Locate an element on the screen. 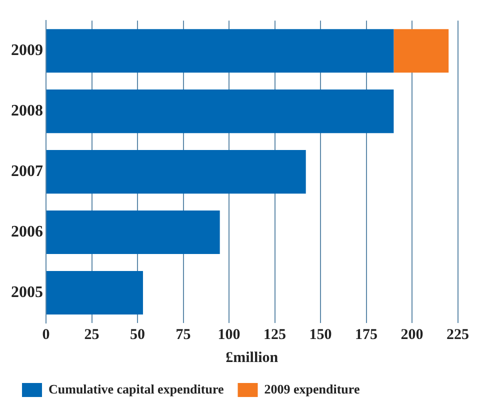 The width and height of the screenshot is (480, 415). legend-label: 2009 expenditure is located at coordinates (312, 388).